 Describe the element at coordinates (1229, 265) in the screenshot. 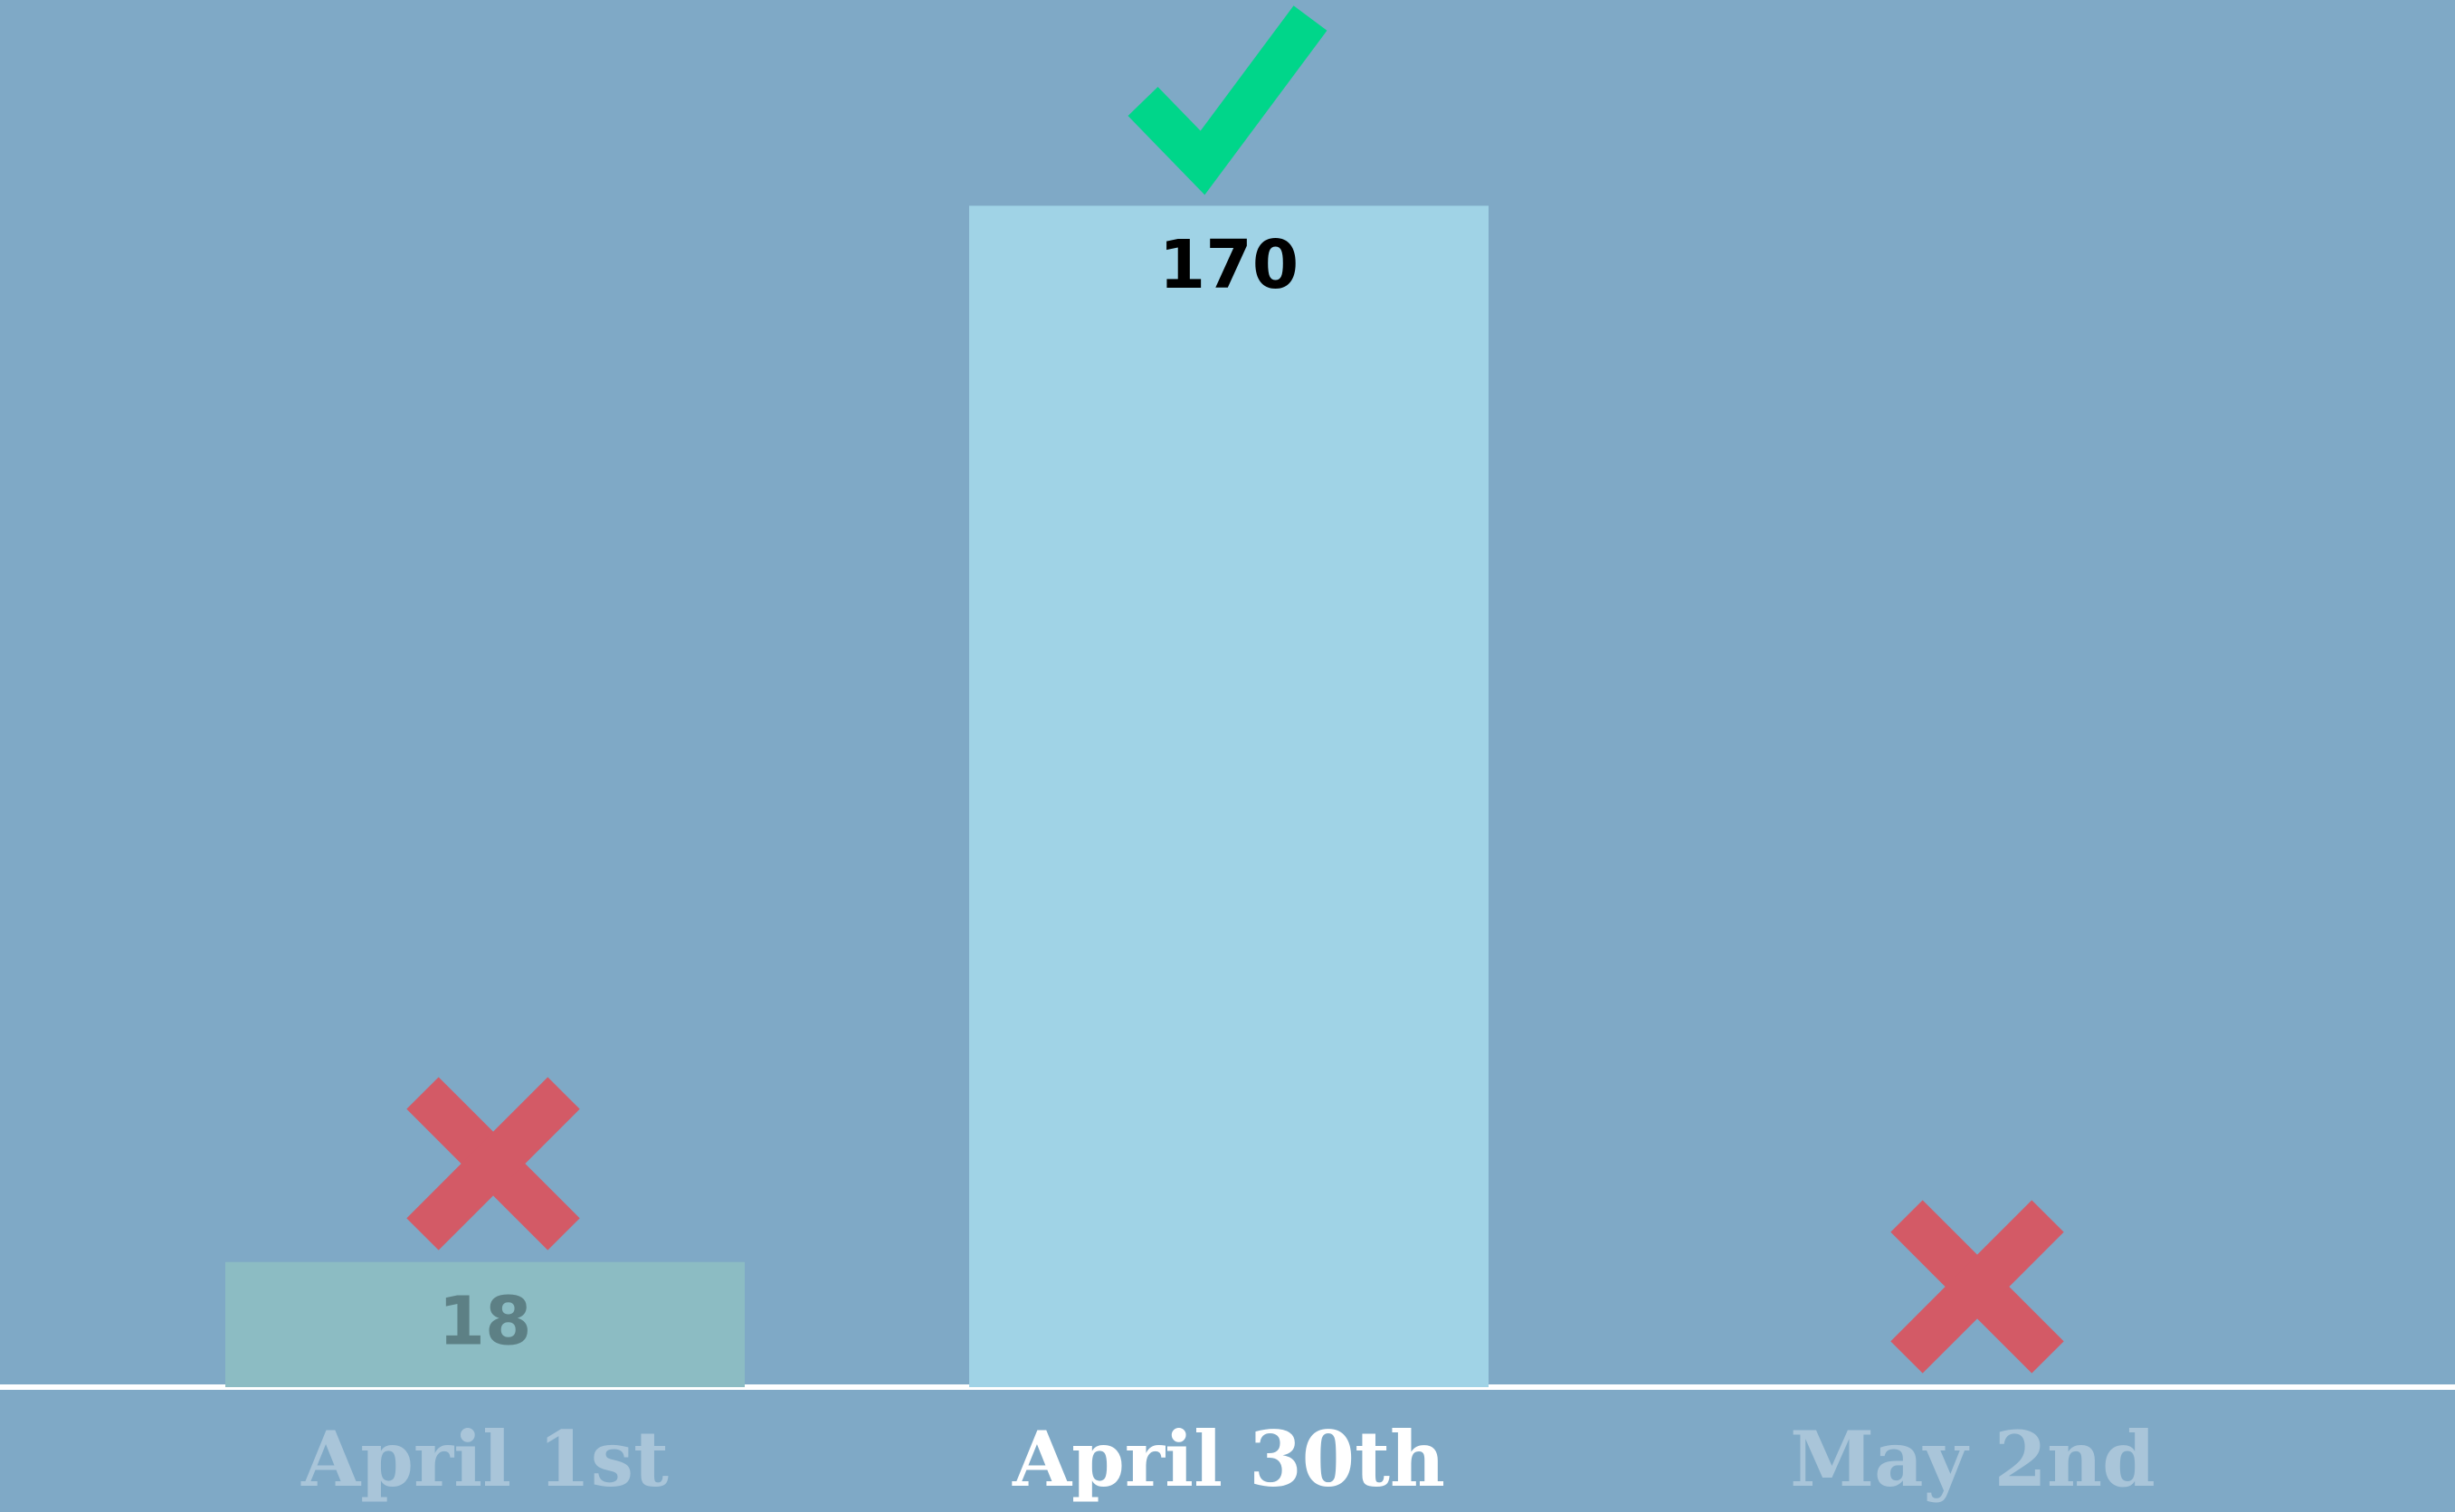

I see `value-label: 170` at that location.